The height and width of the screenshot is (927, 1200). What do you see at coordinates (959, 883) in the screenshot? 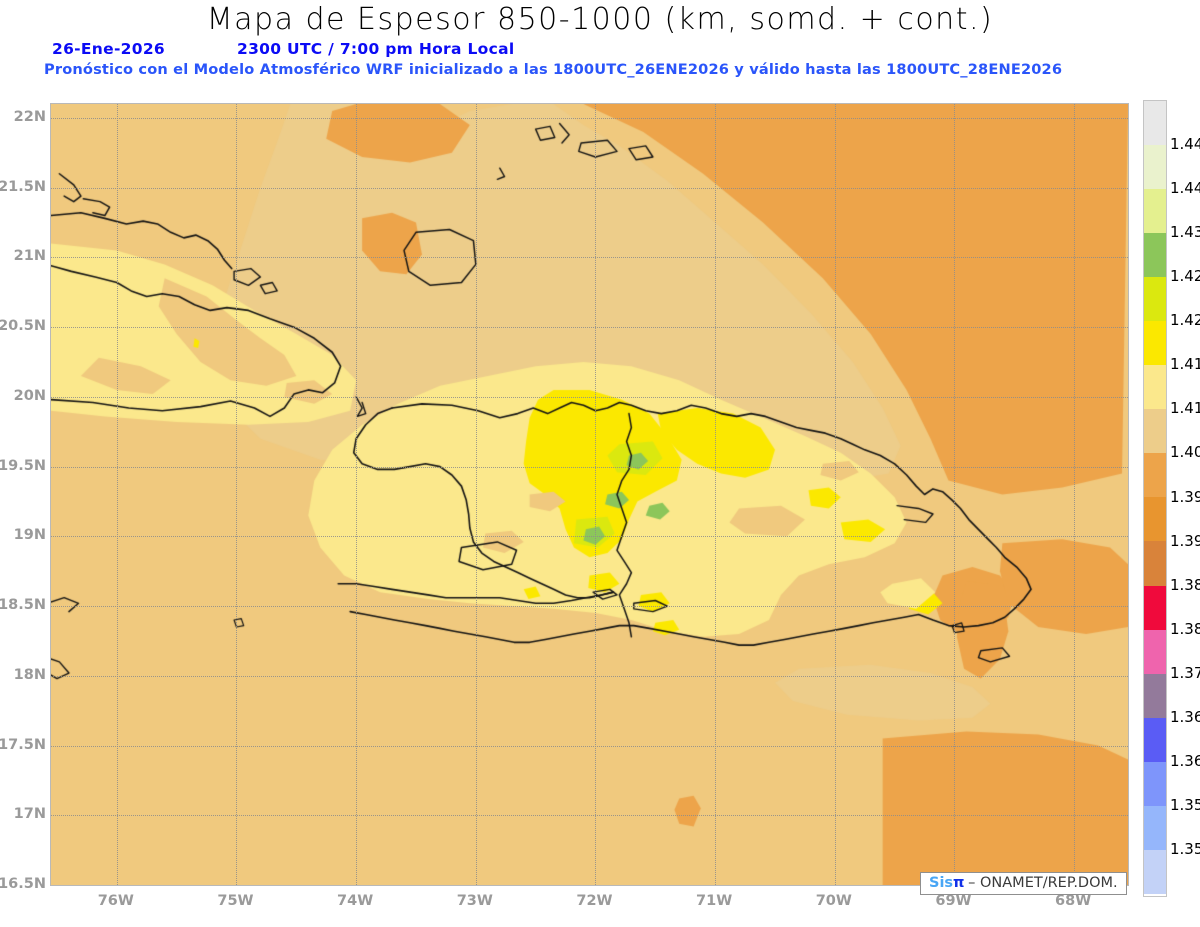
I see `pi-logo-icon: π` at bounding box center [959, 883].